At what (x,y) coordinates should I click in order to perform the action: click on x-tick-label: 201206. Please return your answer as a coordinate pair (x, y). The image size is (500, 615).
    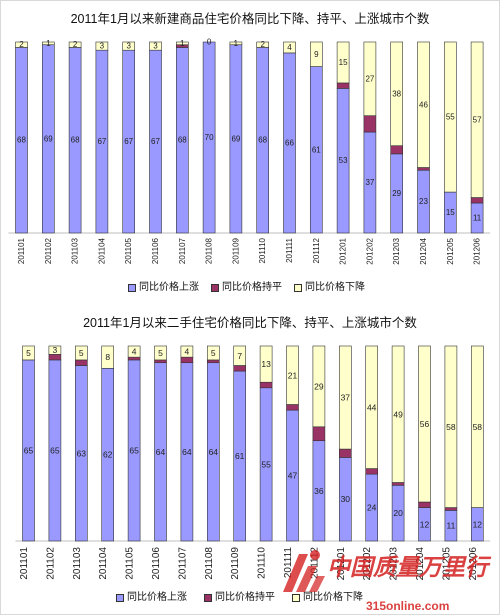
    Looking at the image, I should click on (477, 250).